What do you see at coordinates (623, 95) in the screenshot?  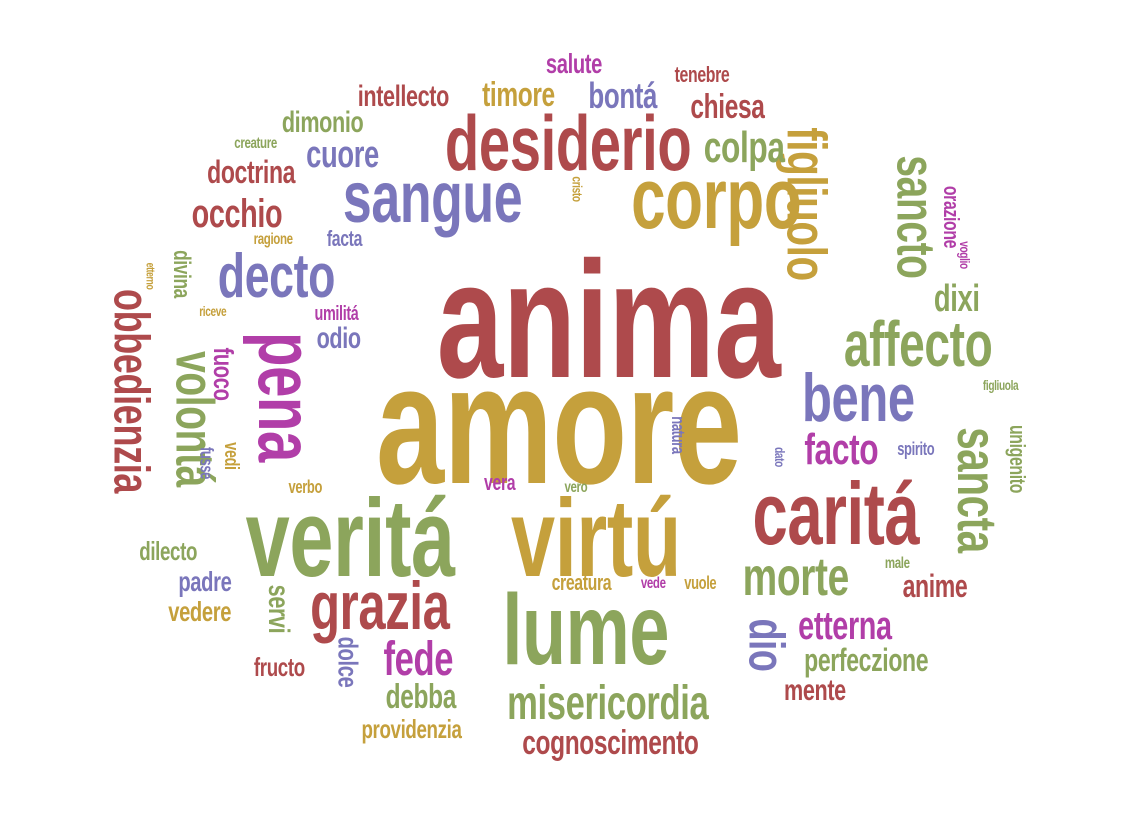 I see `word-bonta: bontá` at bounding box center [623, 95].